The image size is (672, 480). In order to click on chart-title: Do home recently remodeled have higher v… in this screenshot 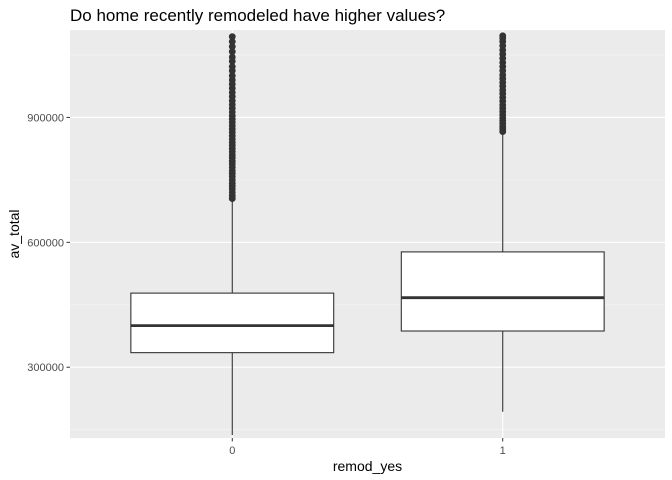, I will do `click(257, 15)`.